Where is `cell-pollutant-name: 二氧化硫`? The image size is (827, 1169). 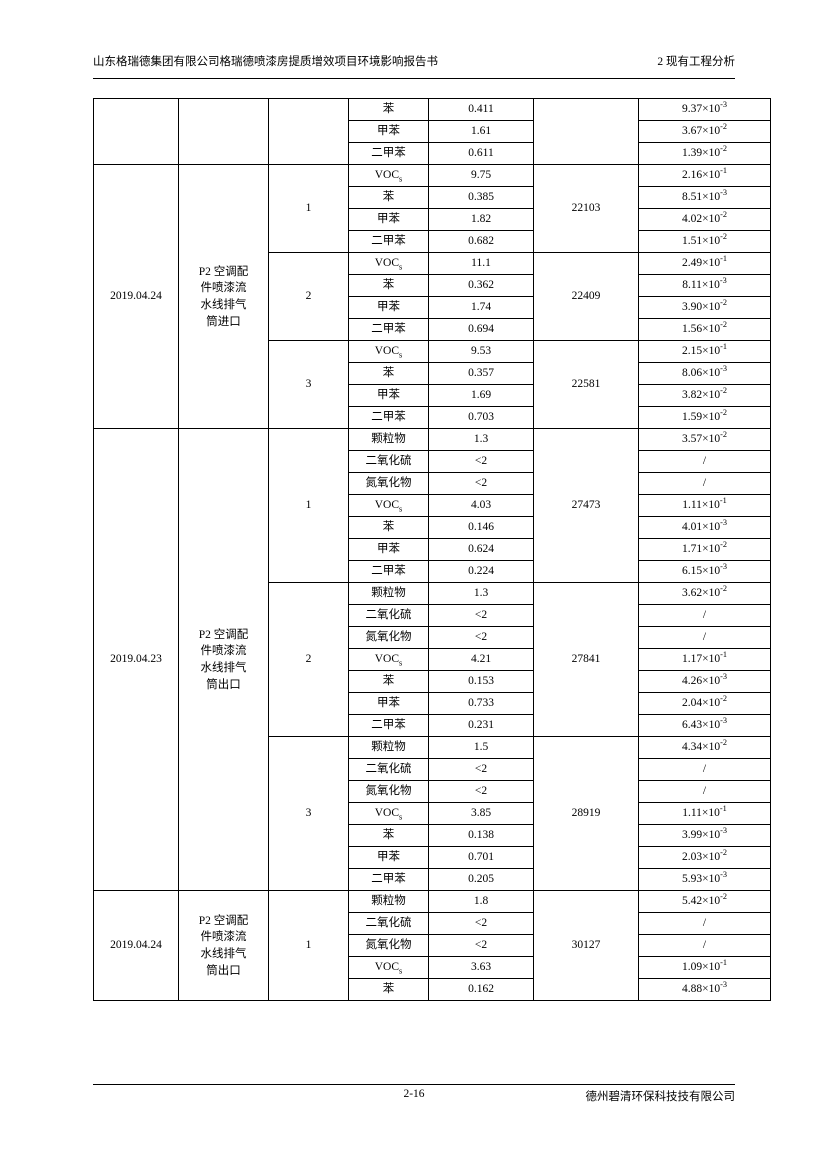 cell-pollutant-name: 二氧化硫 is located at coordinates (388, 769).